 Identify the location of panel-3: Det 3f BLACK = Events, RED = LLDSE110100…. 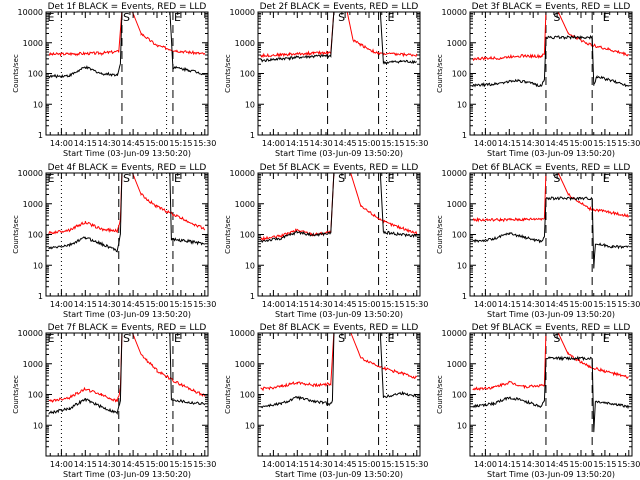
(538, 80).